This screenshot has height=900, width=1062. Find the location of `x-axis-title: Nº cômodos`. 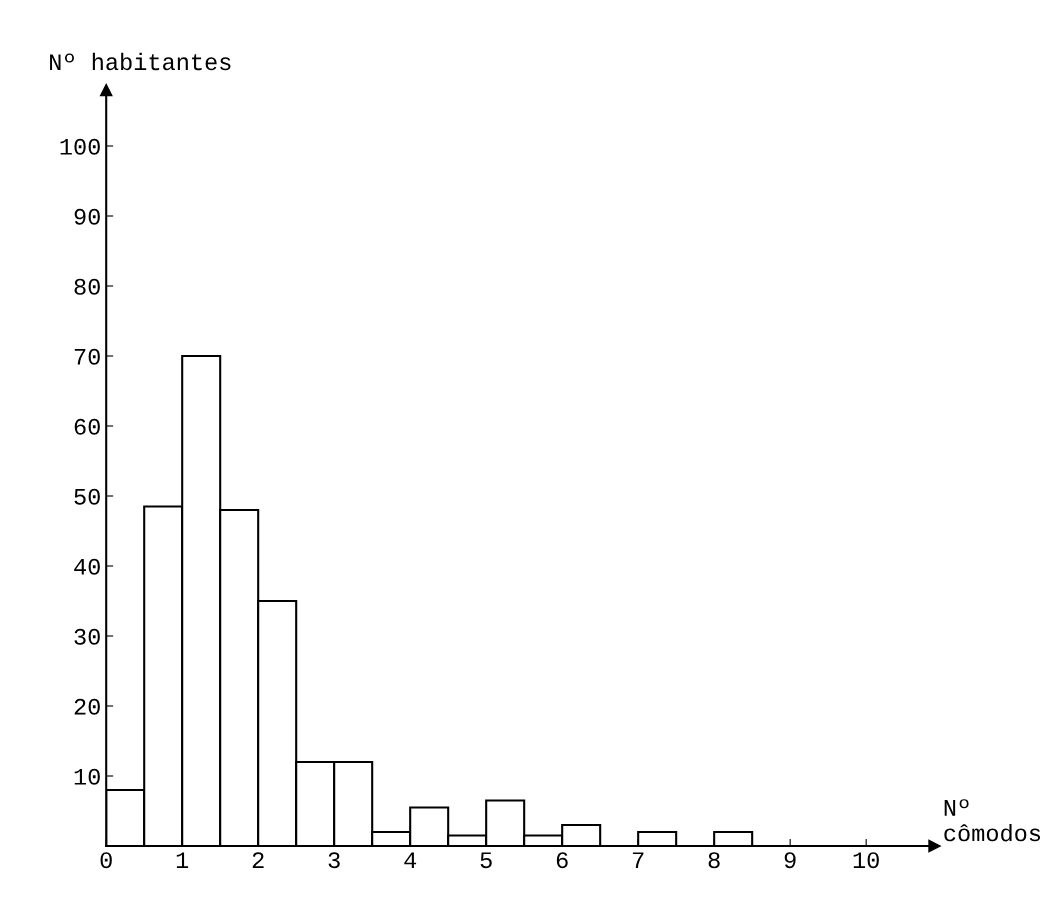

x-axis-title: Nº cômodos is located at coordinates (992, 820).